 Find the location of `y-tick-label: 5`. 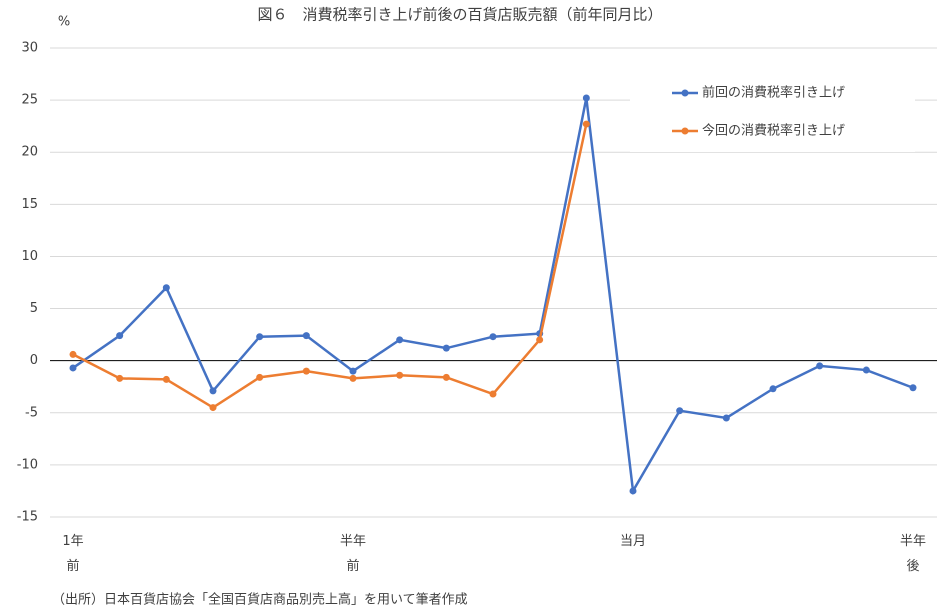

y-tick-label: 5 is located at coordinates (34, 308).